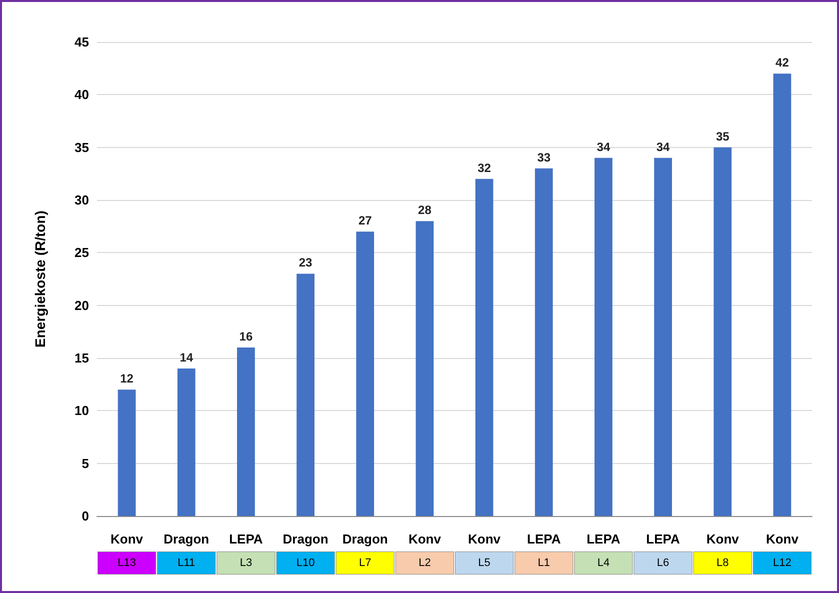 The width and height of the screenshot is (839, 593). Describe the element at coordinates (365, 550) in the screenshot. I see `x-tick-label: Dragon L7` at that location.